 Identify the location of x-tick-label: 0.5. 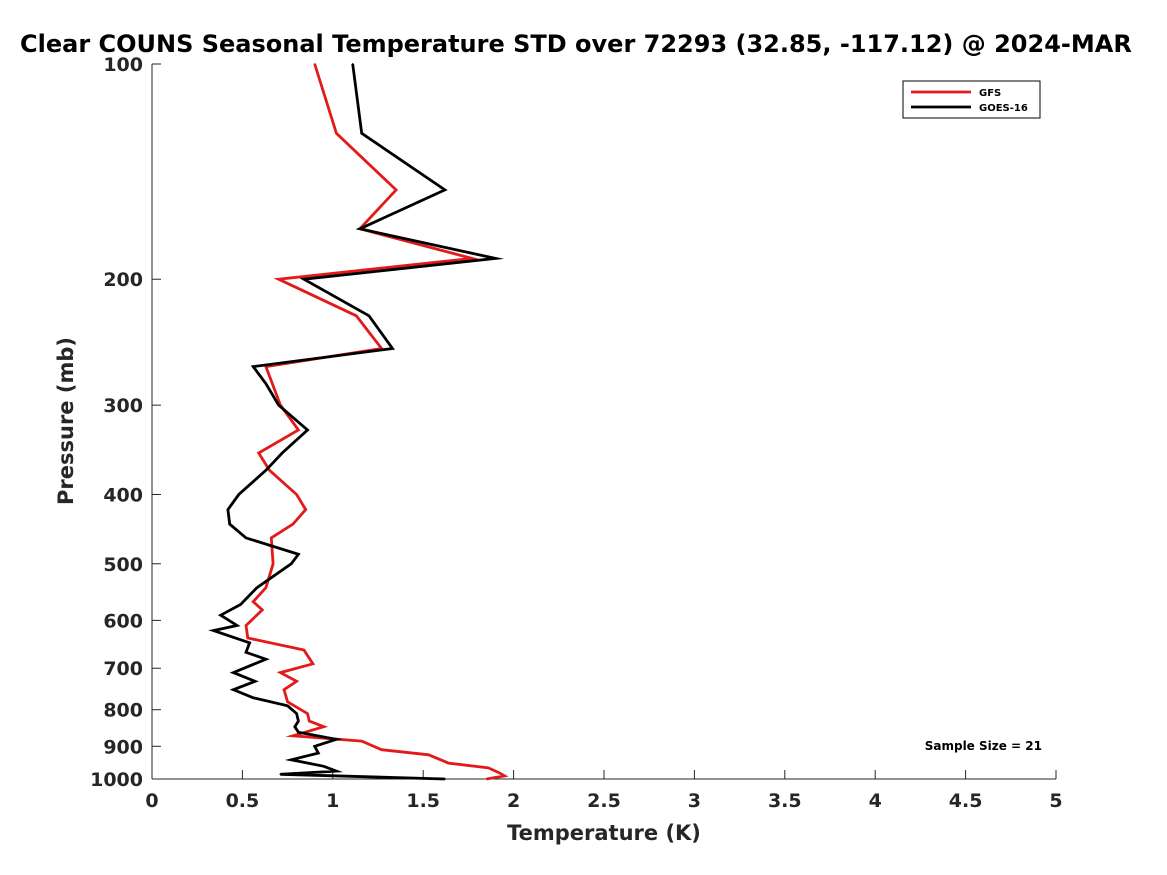
(243, 801).